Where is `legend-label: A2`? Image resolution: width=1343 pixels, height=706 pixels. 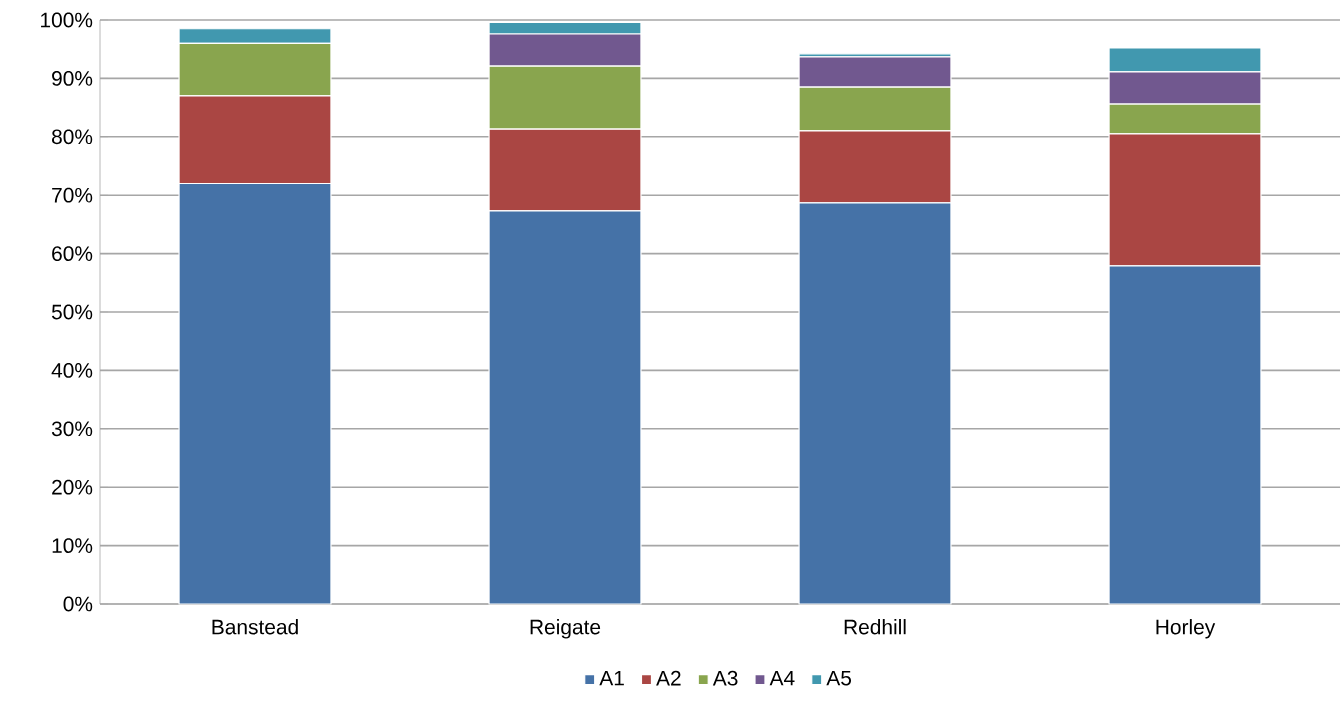
legend-label: A2 is located at coordinates (668, 678).